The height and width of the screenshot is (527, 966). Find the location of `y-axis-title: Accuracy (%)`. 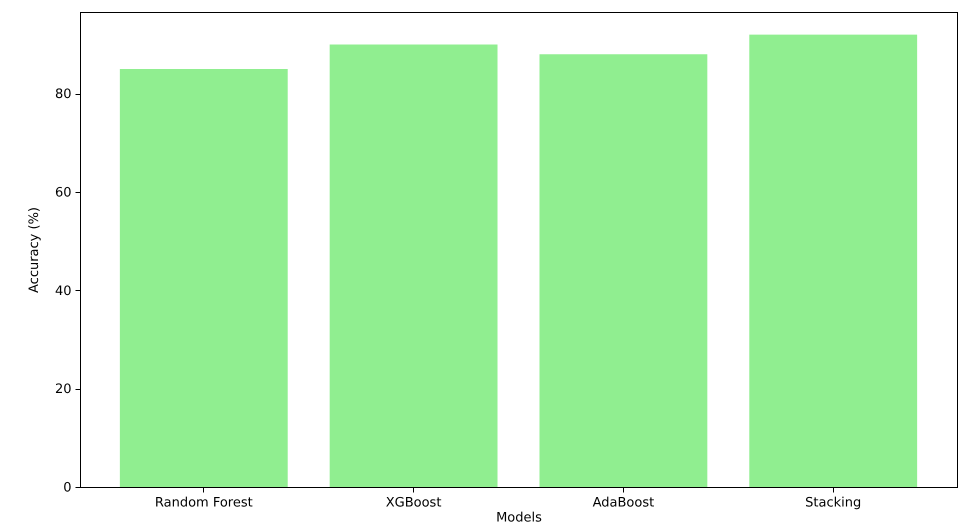

y-axis-title: Accuracy (%) is located at coordinates (34, 250).